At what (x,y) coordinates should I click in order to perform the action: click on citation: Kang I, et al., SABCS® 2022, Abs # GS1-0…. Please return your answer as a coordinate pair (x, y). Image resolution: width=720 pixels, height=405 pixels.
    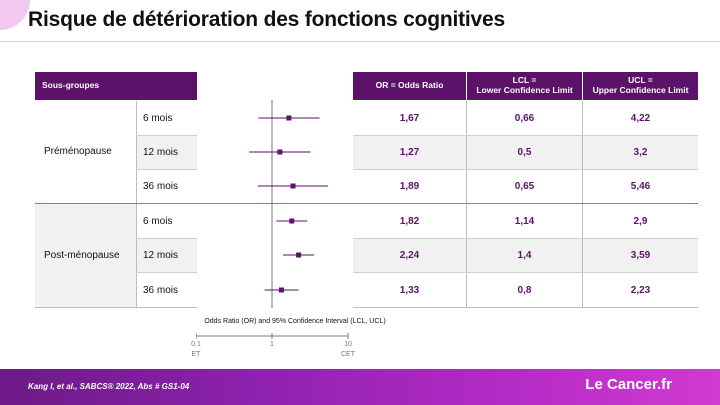
    Looking at the image, I should click on (109, 386).